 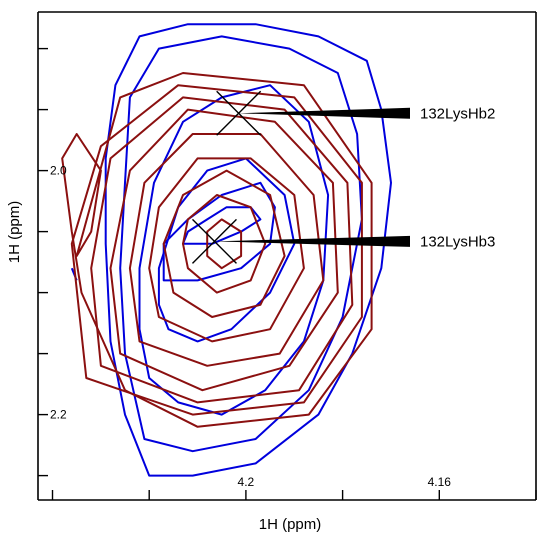 What do you see at coordinates (290, 524) in the screenshot?
I see `x-axis-title: 1H (ppm)` at bounding box center [290, 524].